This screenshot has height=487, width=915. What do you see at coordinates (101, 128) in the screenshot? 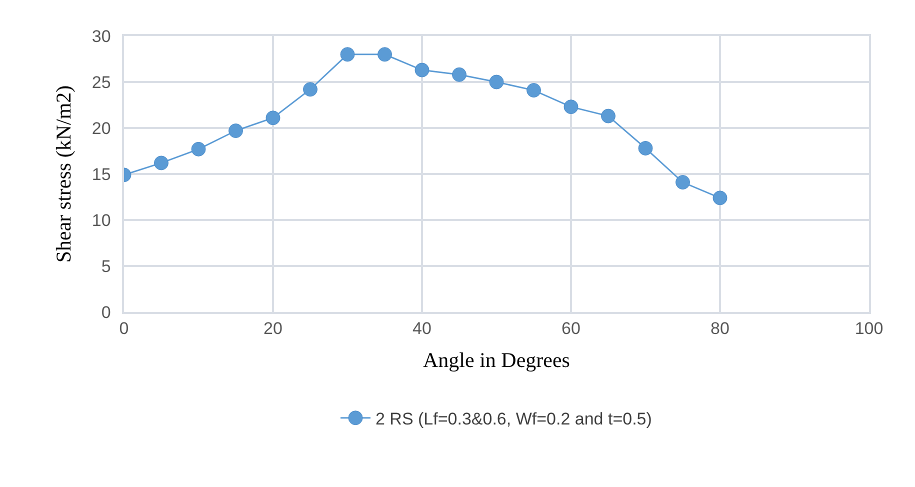
I see `y-tick-label: 20` at bounding box center [101, 128].